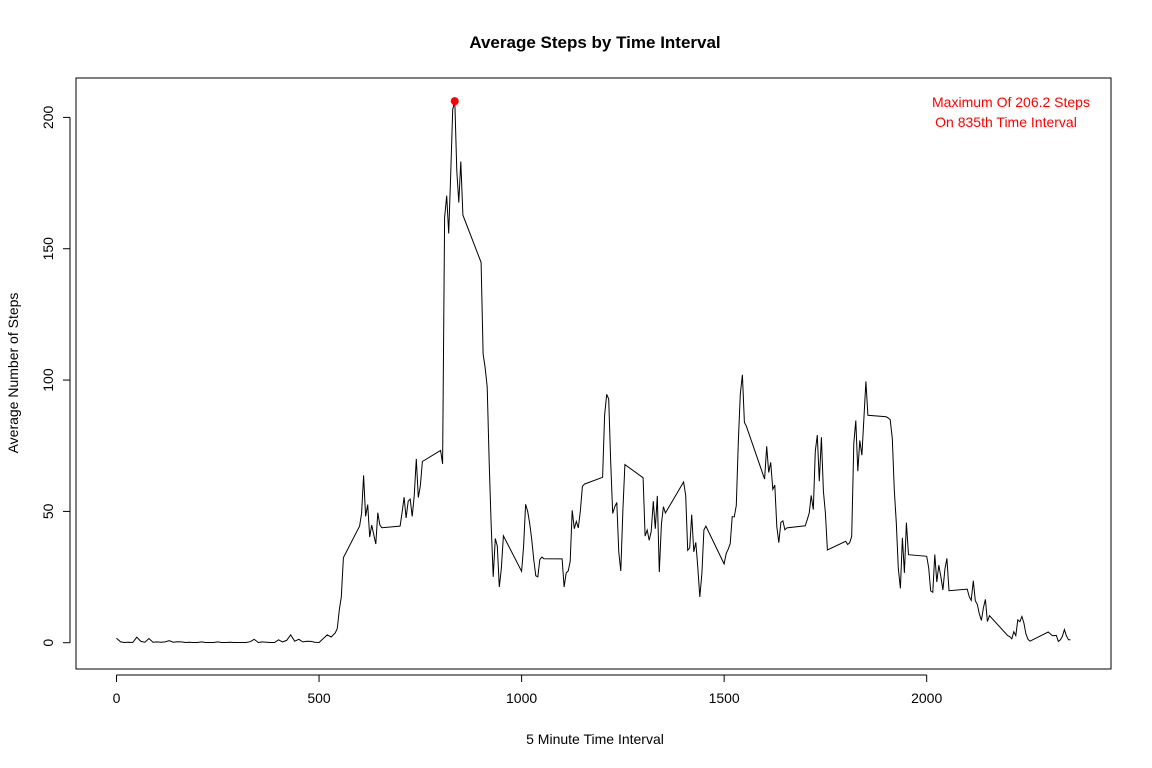 This screenshot has height=768, width=1152. What do you see at coordinates (1011, 102) in the screenshot?
I see `max-annotation-line1: Maximum Of 206.2 Steps` at bounding box center [1011, 102].